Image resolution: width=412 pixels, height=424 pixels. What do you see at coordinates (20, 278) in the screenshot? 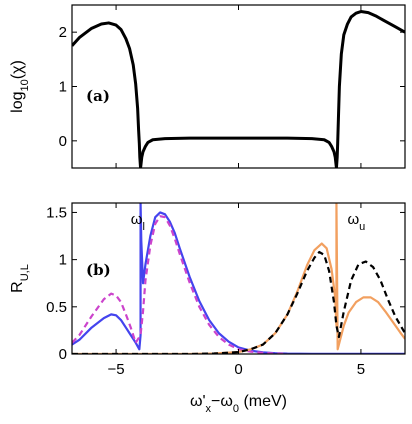
I see `y-axis-label: RU,L` at bounding box center [20, 278].